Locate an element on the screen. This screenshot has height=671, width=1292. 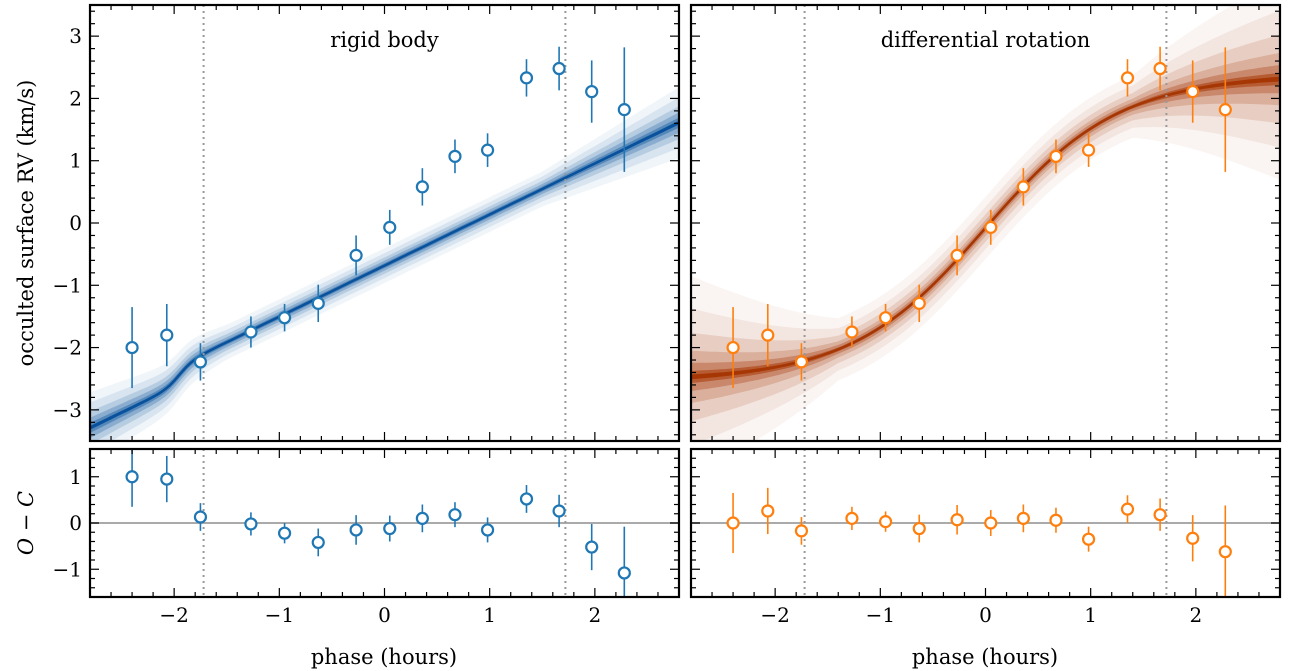
x-axis-label-right: phase (hours) is located at coordinates (985, 657).